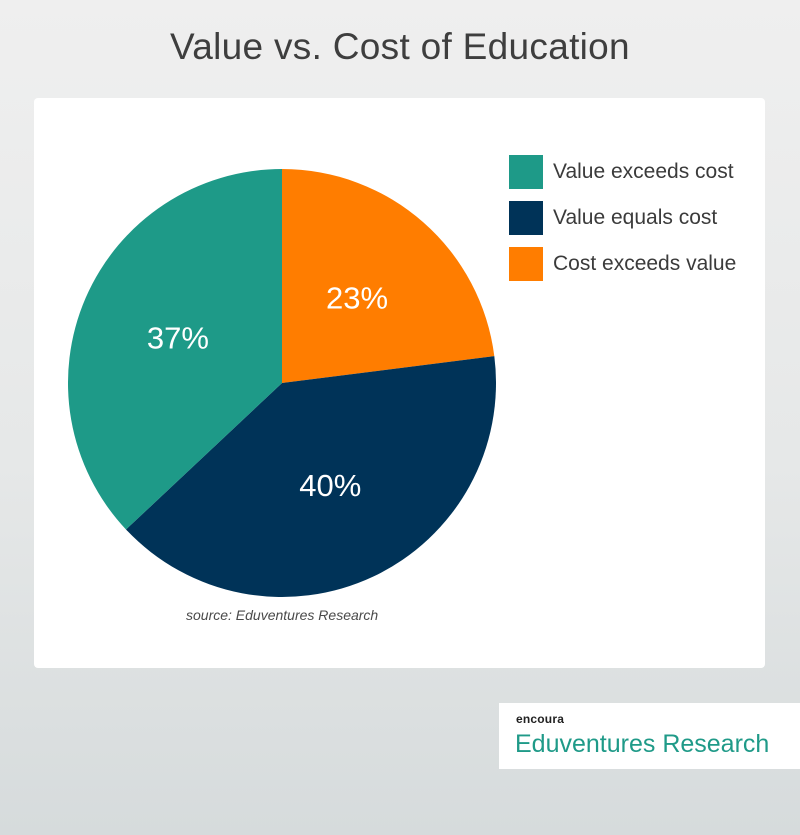  What do you see at coordinates (643, 171) in the screenshot?
I see `legend-label: Value exceeds cost` at bounding box center [643, 171].